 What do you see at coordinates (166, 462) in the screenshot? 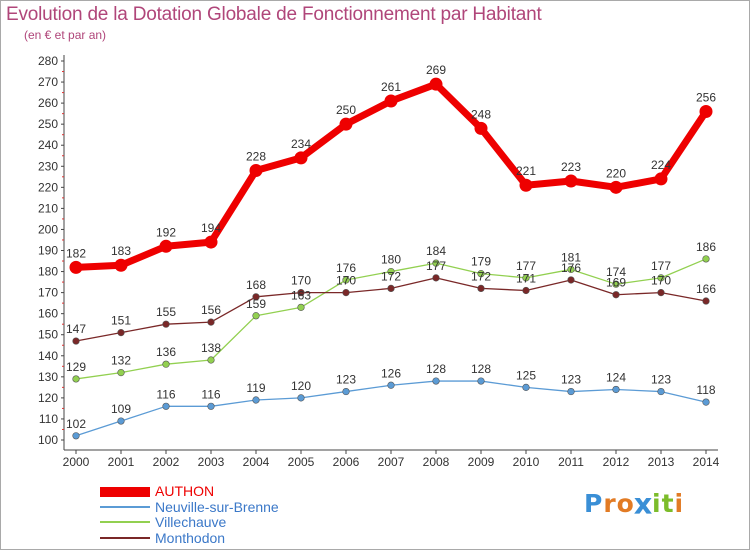
I see `x-tick-label: 2002` at bounding box center [166, 462].